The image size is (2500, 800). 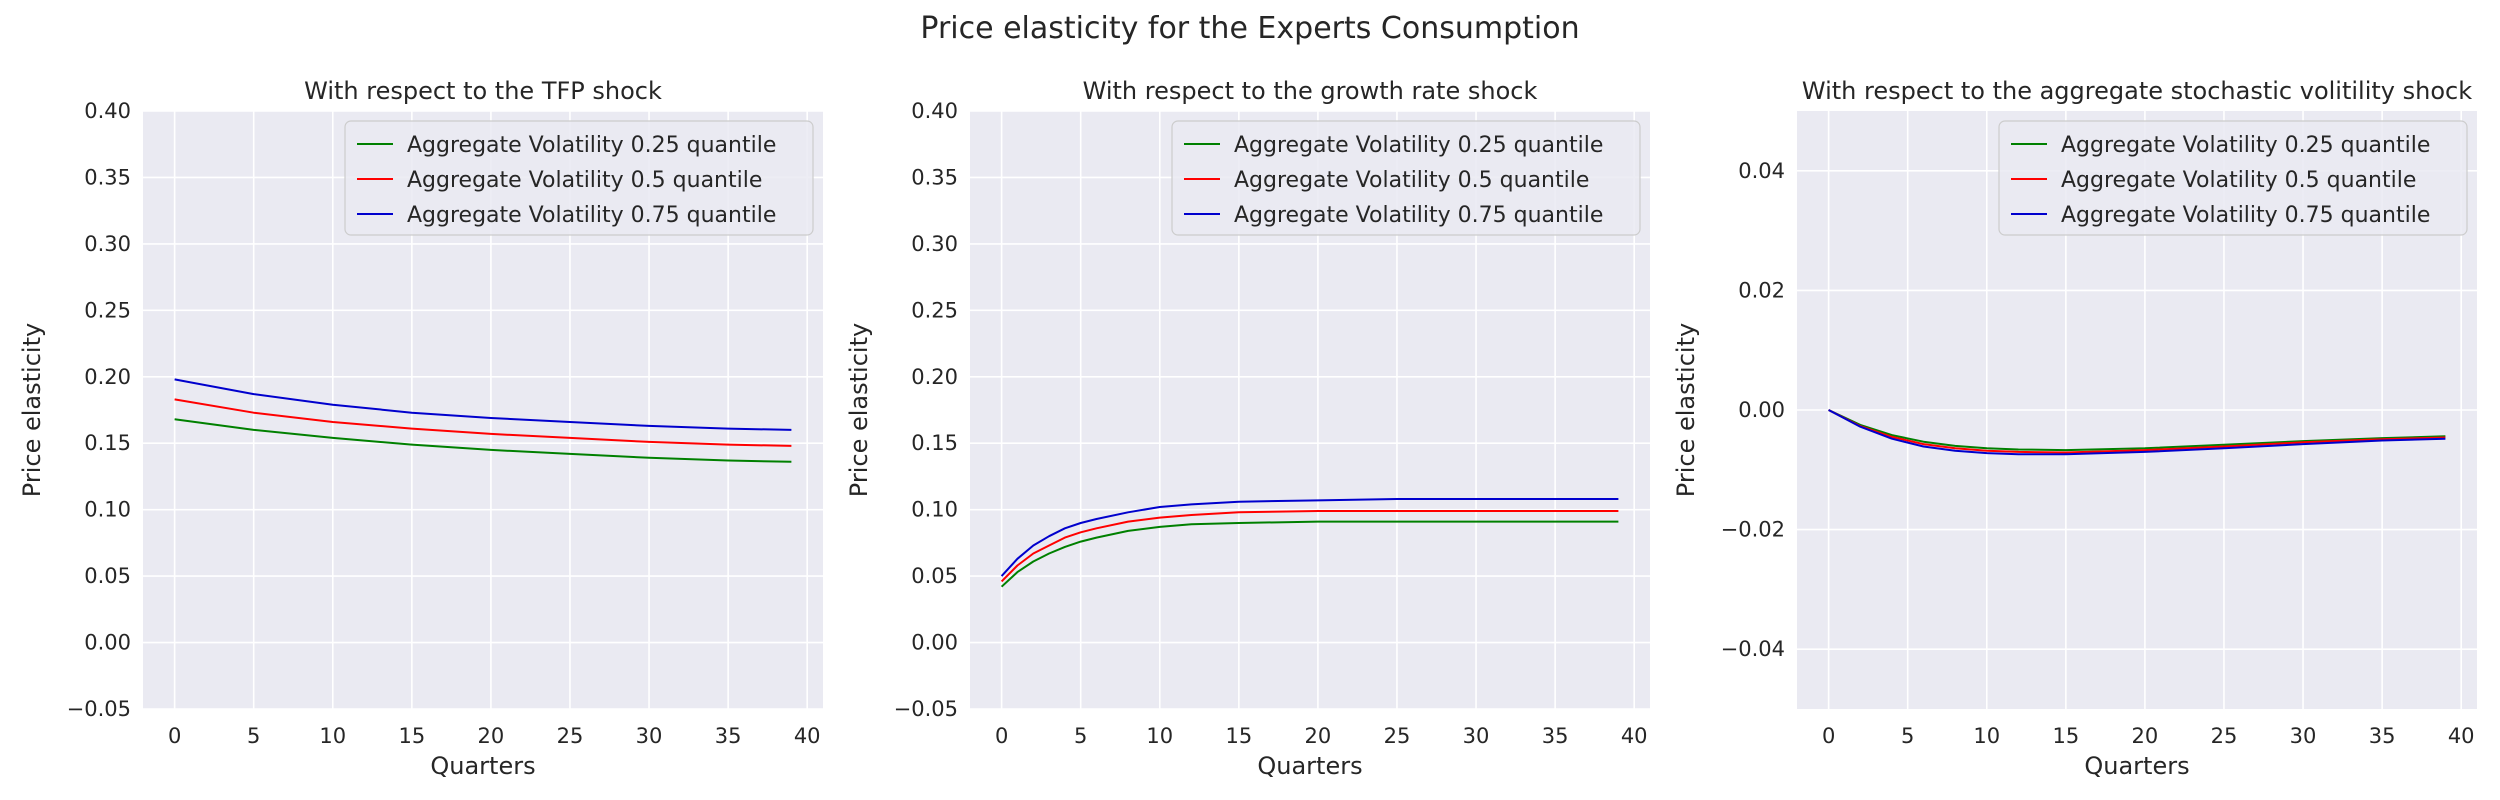 I want to click on y-tick-label: −0.04, so click(x=1753, y=649).